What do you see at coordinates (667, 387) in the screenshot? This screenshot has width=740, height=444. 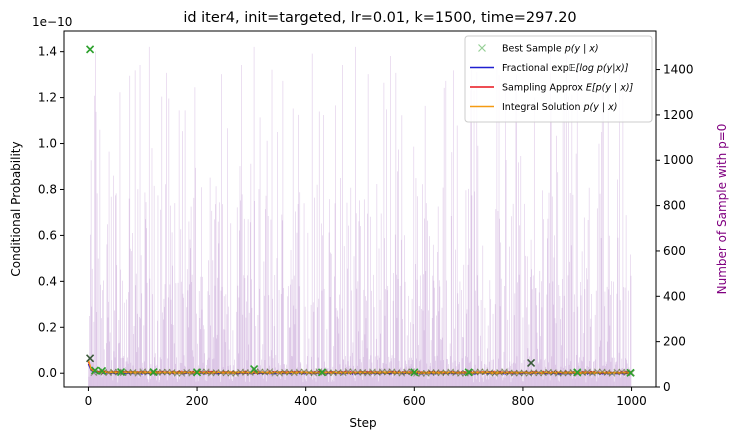 I see `y2-tick-label: 0` at bounding box center [667, 387].